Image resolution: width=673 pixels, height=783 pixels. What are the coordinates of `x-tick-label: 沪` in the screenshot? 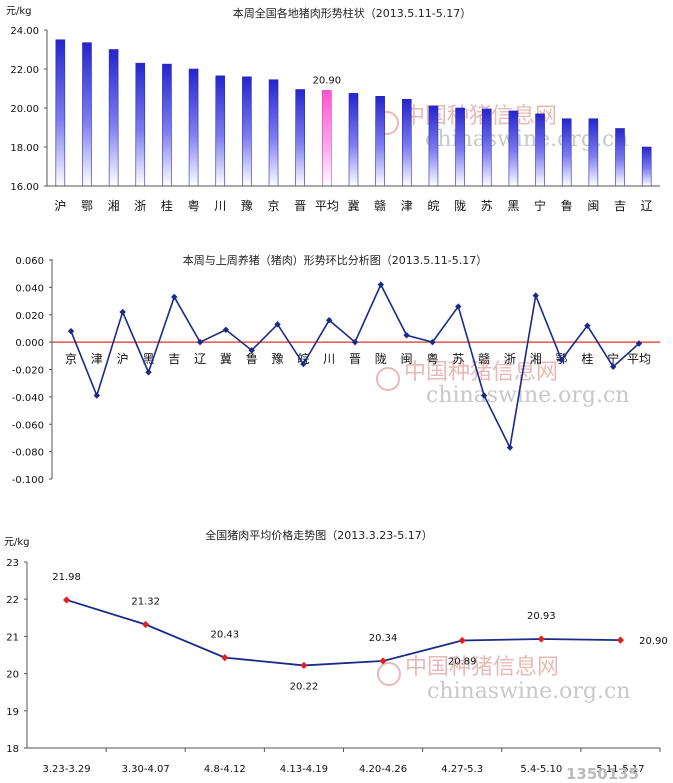 It's located at (60, 206).